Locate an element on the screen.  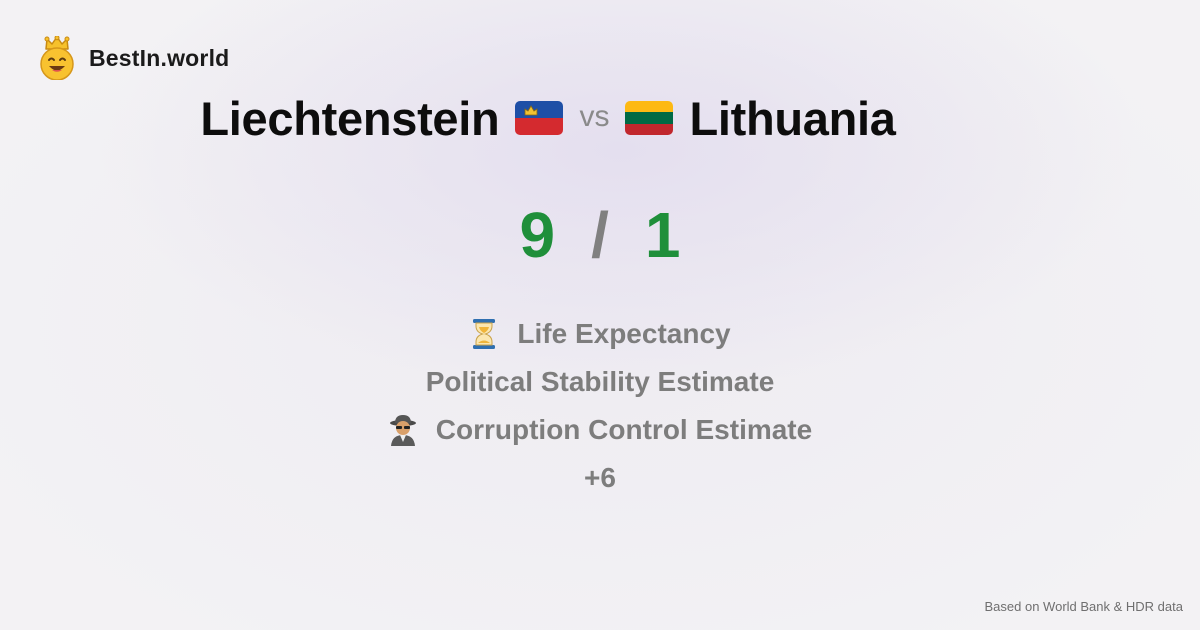
crowned-smiley-icon is located at coordinates (57, 58).